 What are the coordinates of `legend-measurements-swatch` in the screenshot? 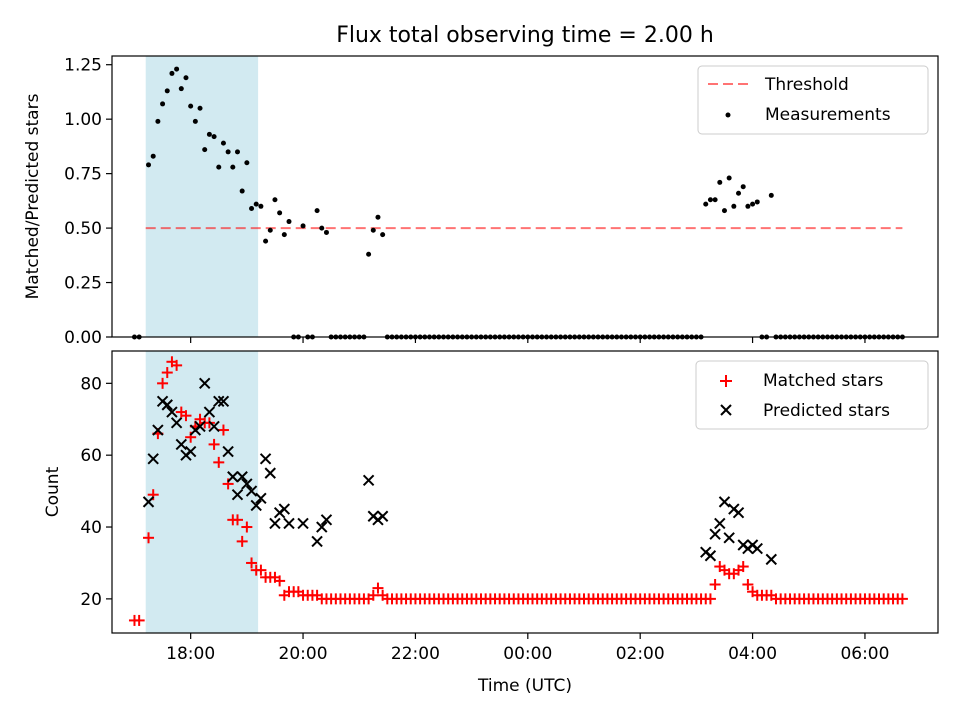 It's located at (728, 115).